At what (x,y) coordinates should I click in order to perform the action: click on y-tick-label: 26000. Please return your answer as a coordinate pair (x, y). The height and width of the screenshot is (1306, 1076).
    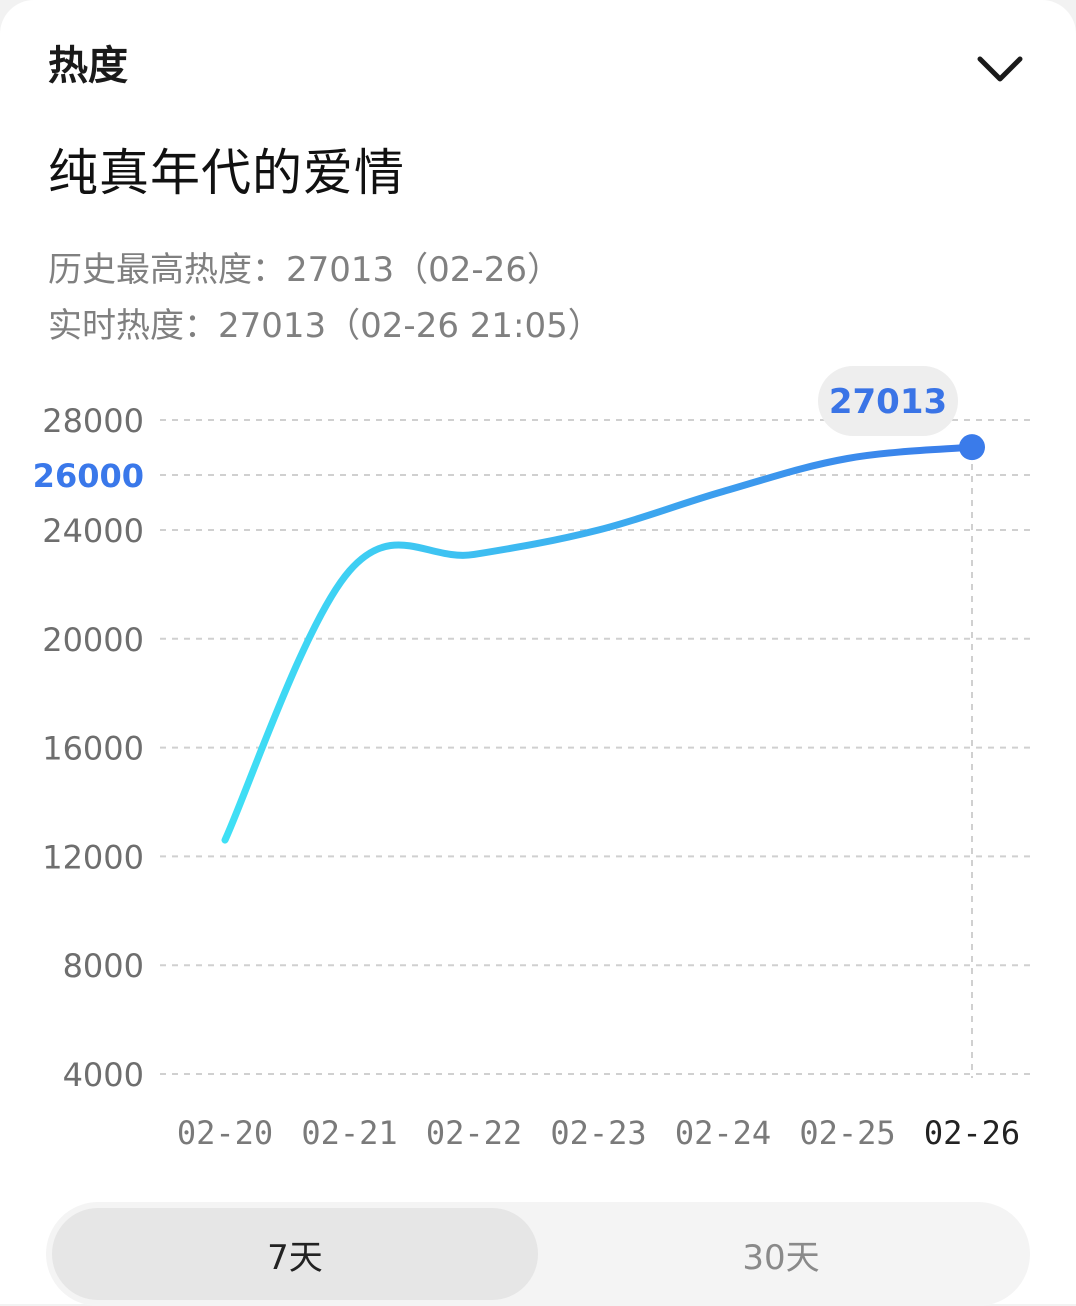
    Looking at the image, I should click on (88, 476).